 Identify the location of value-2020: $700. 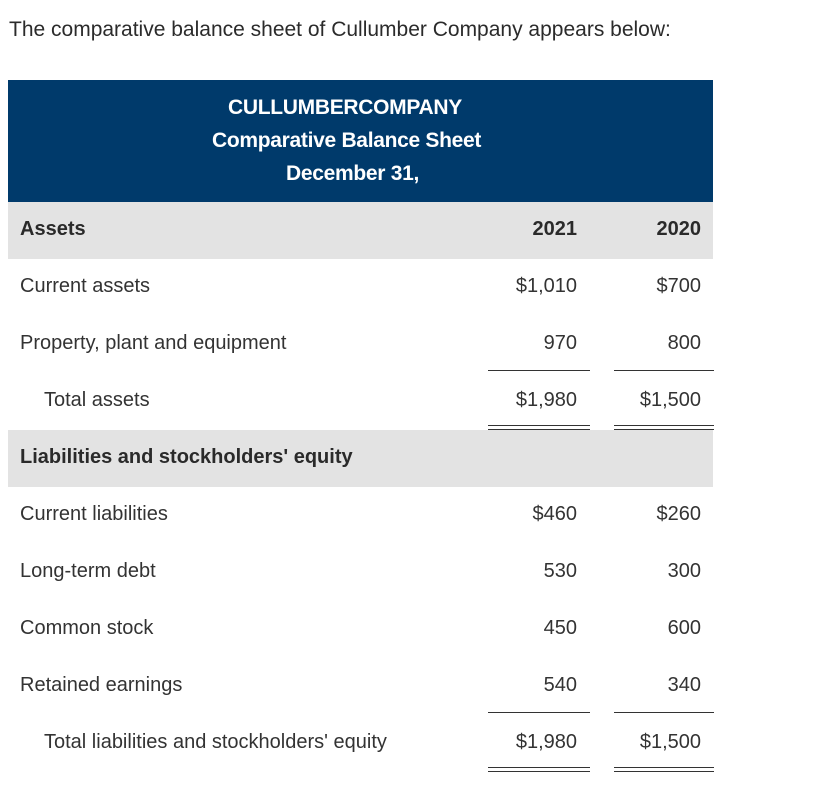
(679, 286).